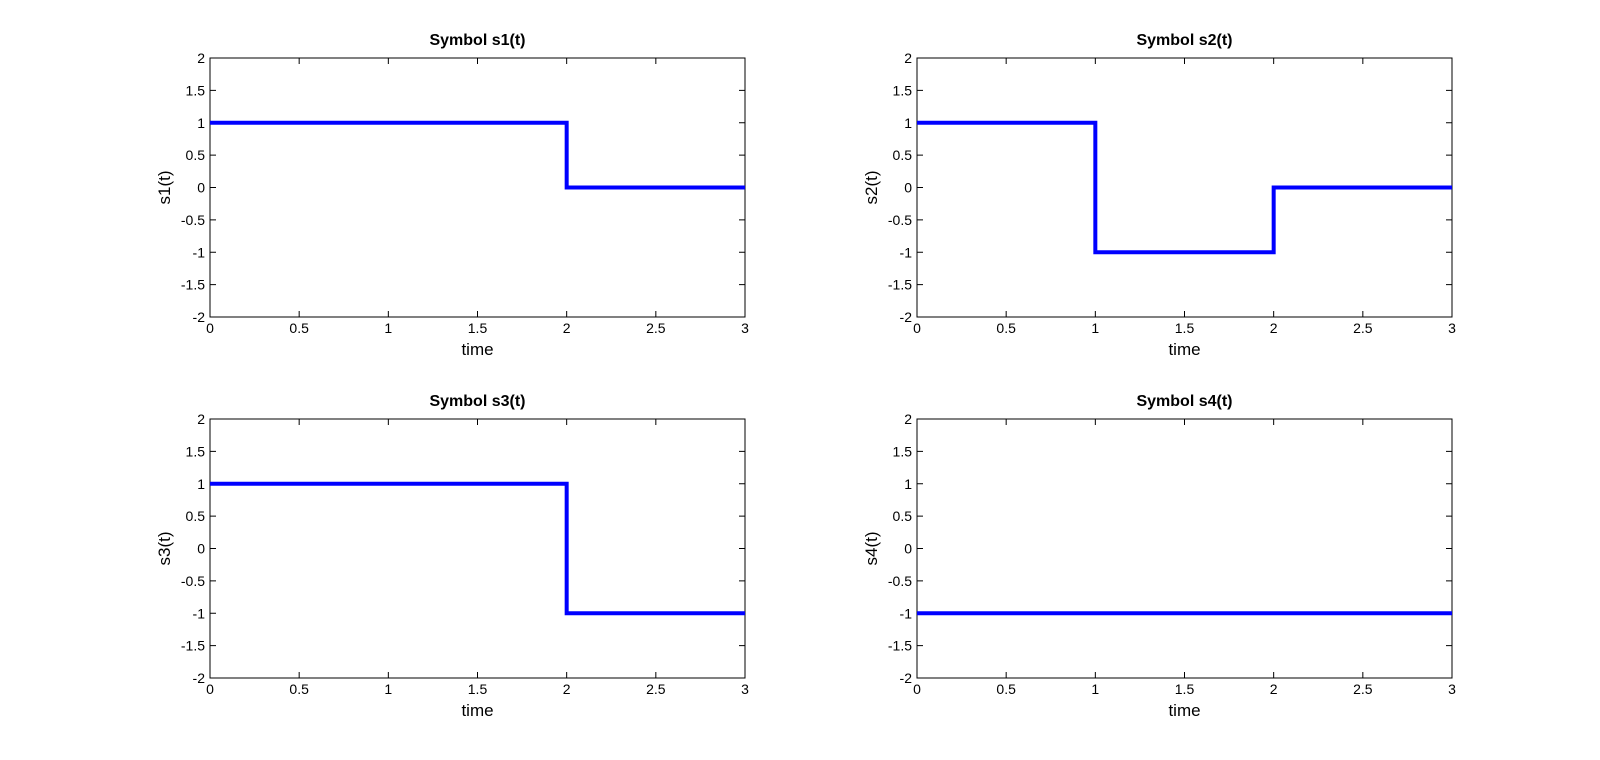  Describe the element at coordinates (477, 401) in the screenshot. I see `chart-title: Symbol s3(t)` at that location.